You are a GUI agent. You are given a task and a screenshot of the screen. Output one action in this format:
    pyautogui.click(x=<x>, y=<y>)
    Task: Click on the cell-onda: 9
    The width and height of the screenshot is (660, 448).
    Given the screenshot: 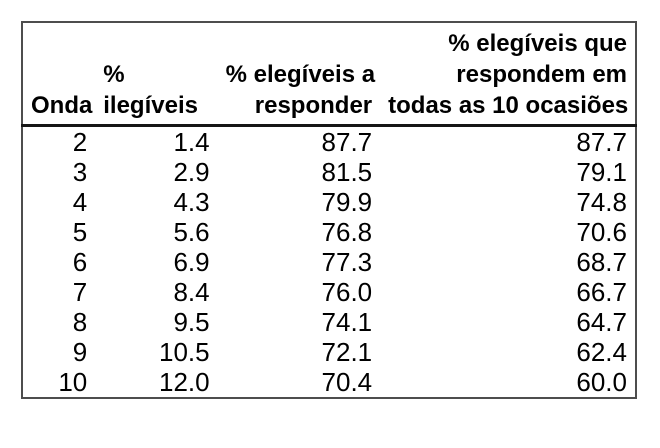 What is the action you would take?
    pyautogui.click(x=80, y=352)
    